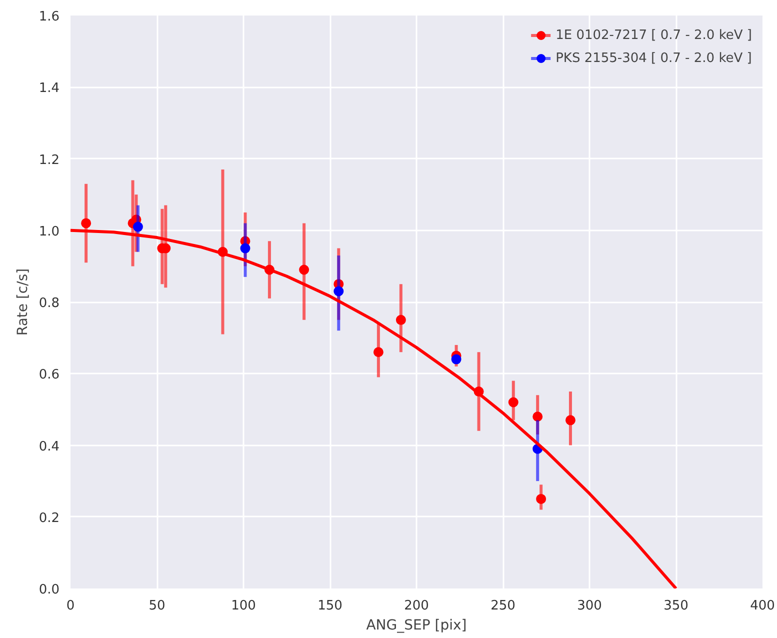 Image resolution: width=777 pixels, height=638 pixels. I want to click on x-tick-label: 300, so click(589, 606).